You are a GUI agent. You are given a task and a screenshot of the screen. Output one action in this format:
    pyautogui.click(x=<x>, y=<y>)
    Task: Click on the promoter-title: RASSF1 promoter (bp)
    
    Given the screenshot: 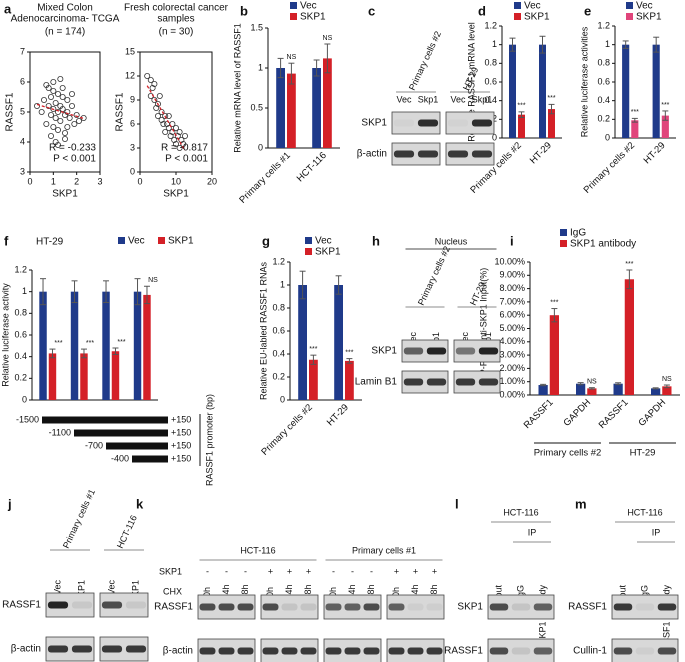 What is the action you would take?
    pyautogui.click(x=209, y=440)
    